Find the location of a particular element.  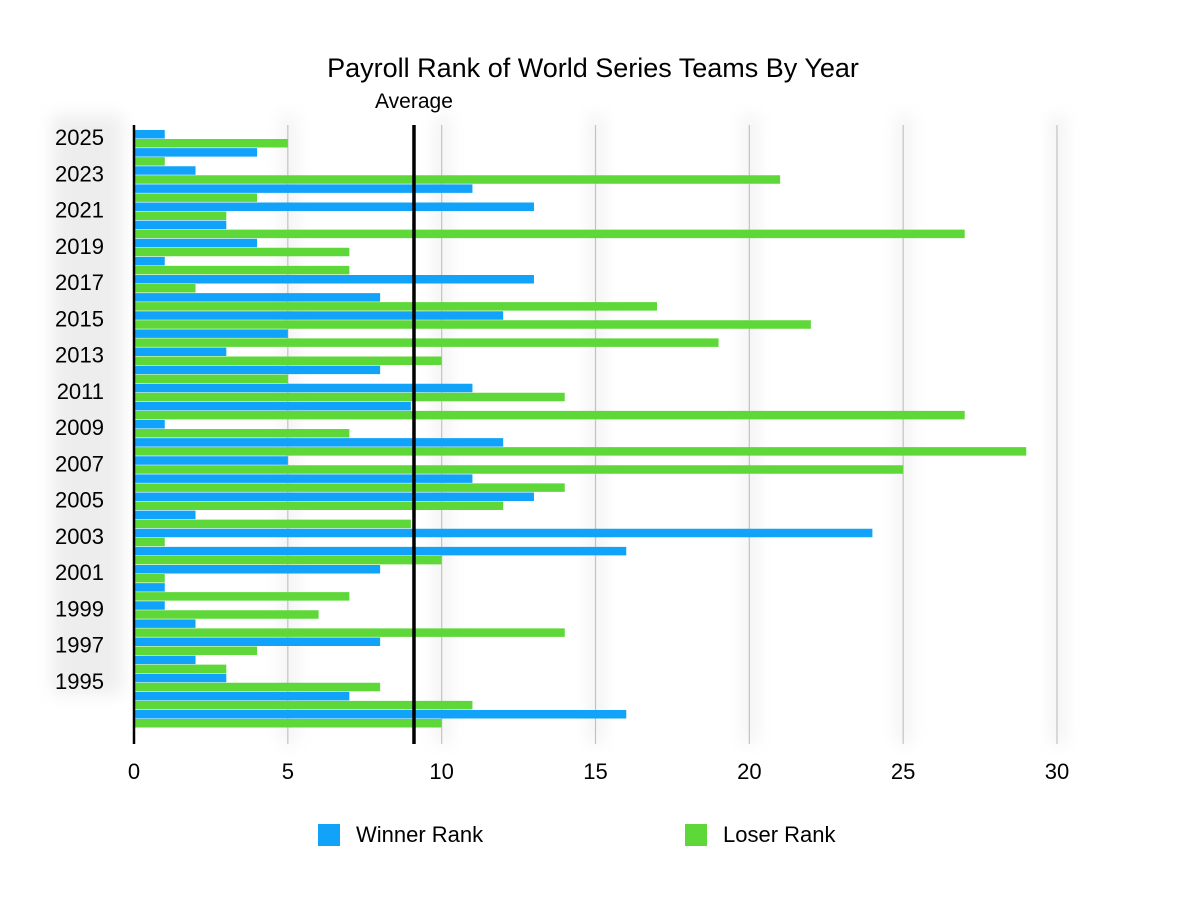

legend-item-winner: Winner Rank is located at coordinates (400, 835).